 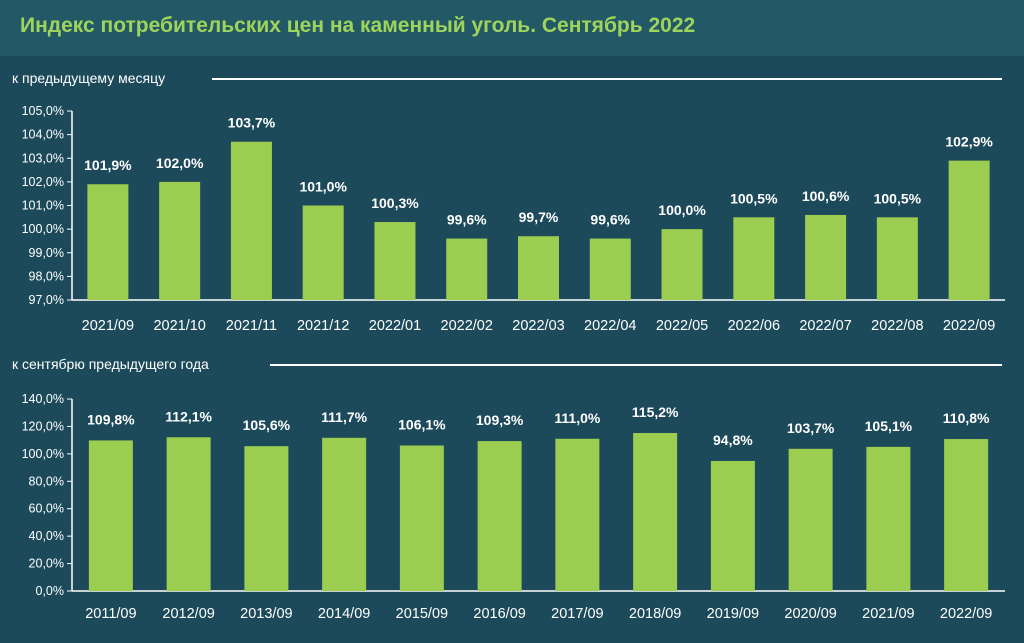 What do you see at coordinates (43, 206) in the screenshot?
I see `y-tick-label: 101,0%` at bounding box center [43, 206].